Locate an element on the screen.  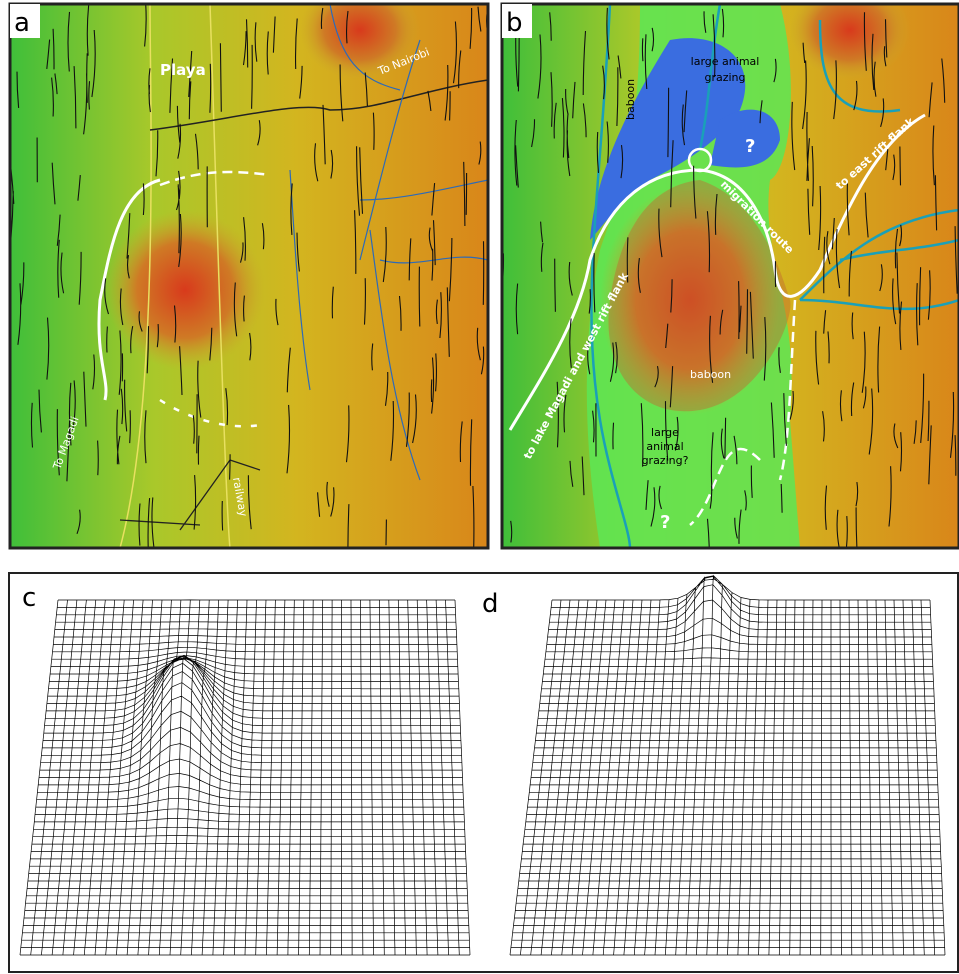
map-label: animal is located at coordinates (664, 446).